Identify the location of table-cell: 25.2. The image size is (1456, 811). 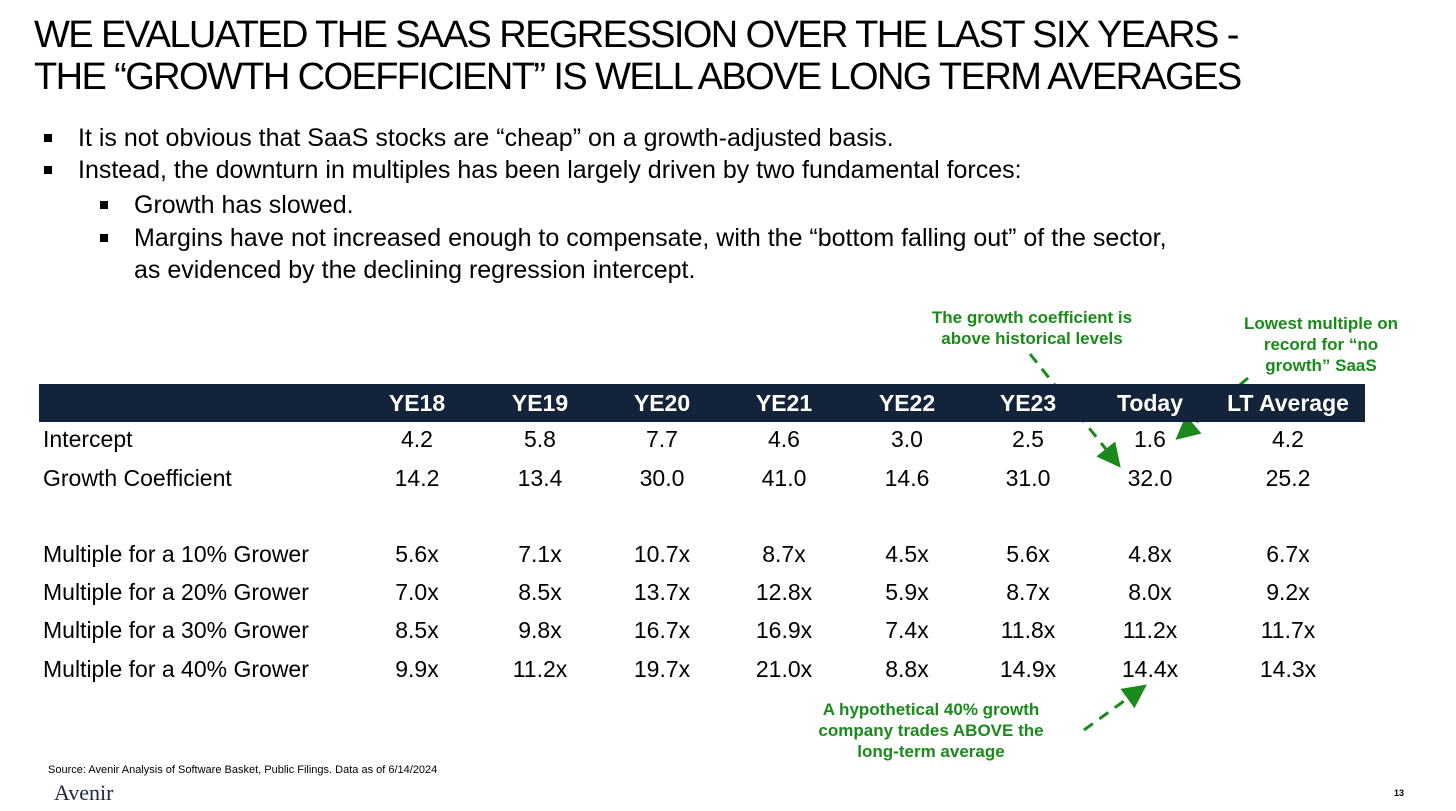
(1288, 478).